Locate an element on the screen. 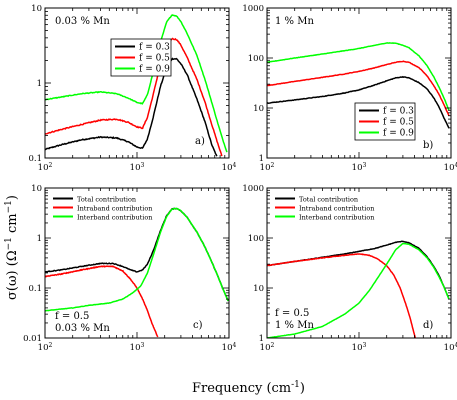 This screenshot has height=400, width=457. series-lines-b is located at coordinates (358, 85).